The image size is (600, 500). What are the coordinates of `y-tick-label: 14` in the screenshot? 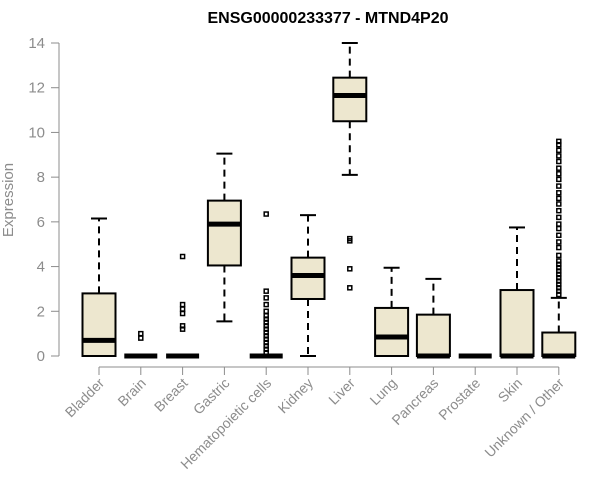 It's located at (36, 43).